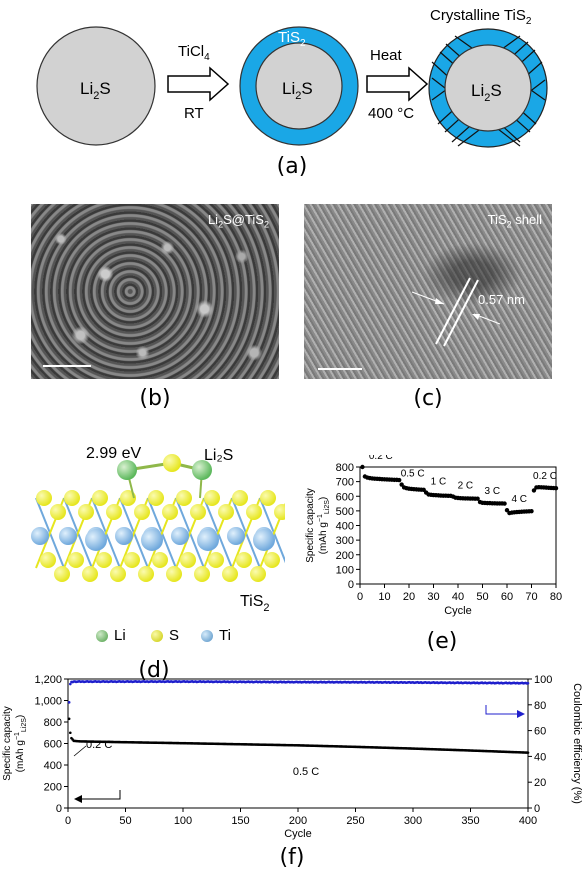 The image size is (583, 877). I want to click on sem-scale-bar, so click(67, 366).